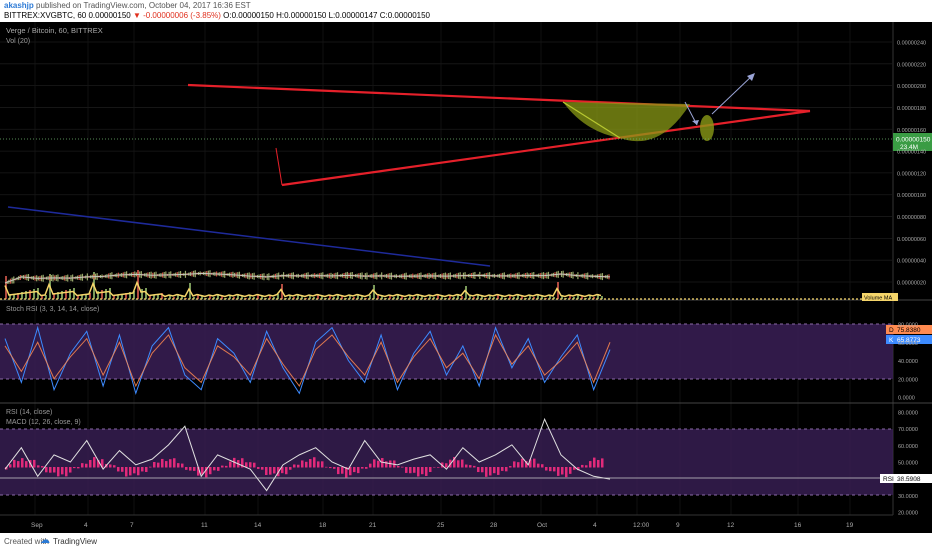 The image size is (932, 550). I want to click on stoch-tick-label: 40.0000, so click(908, 362).